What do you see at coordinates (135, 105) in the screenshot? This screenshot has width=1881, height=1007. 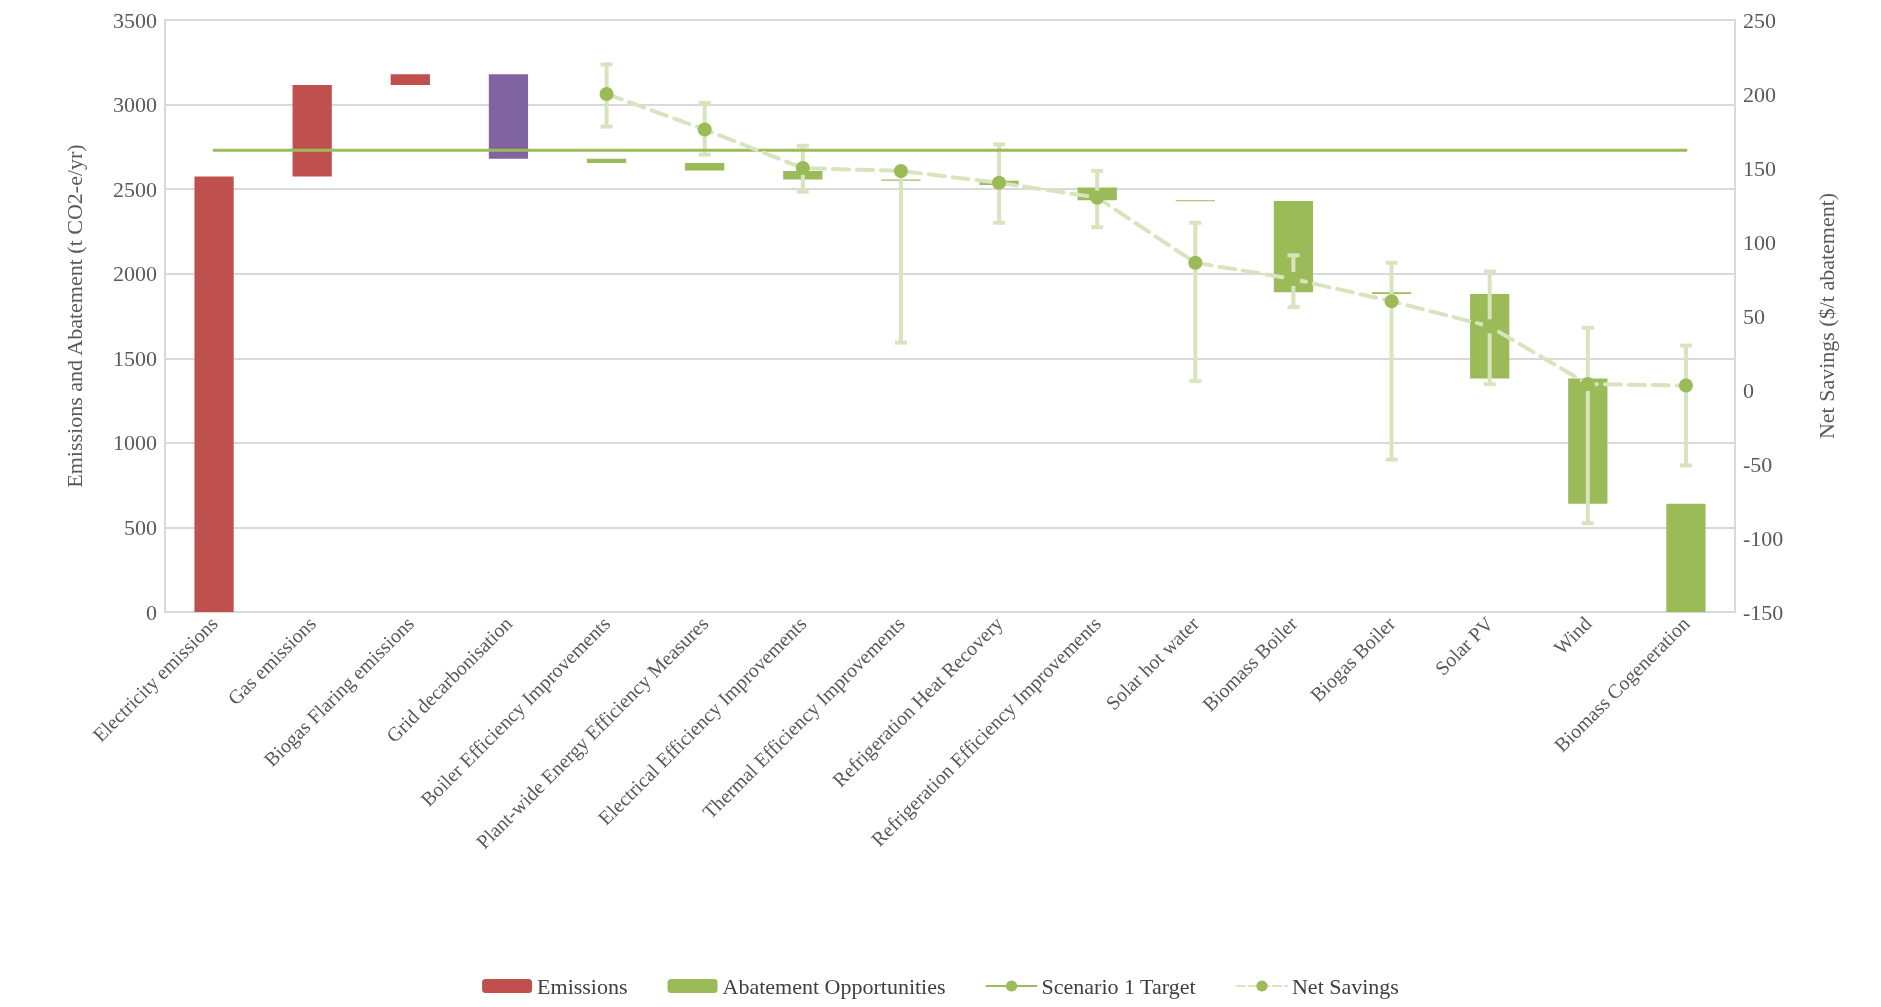 I see `y-tick-label: 3000` at bounding box center [135, 105].